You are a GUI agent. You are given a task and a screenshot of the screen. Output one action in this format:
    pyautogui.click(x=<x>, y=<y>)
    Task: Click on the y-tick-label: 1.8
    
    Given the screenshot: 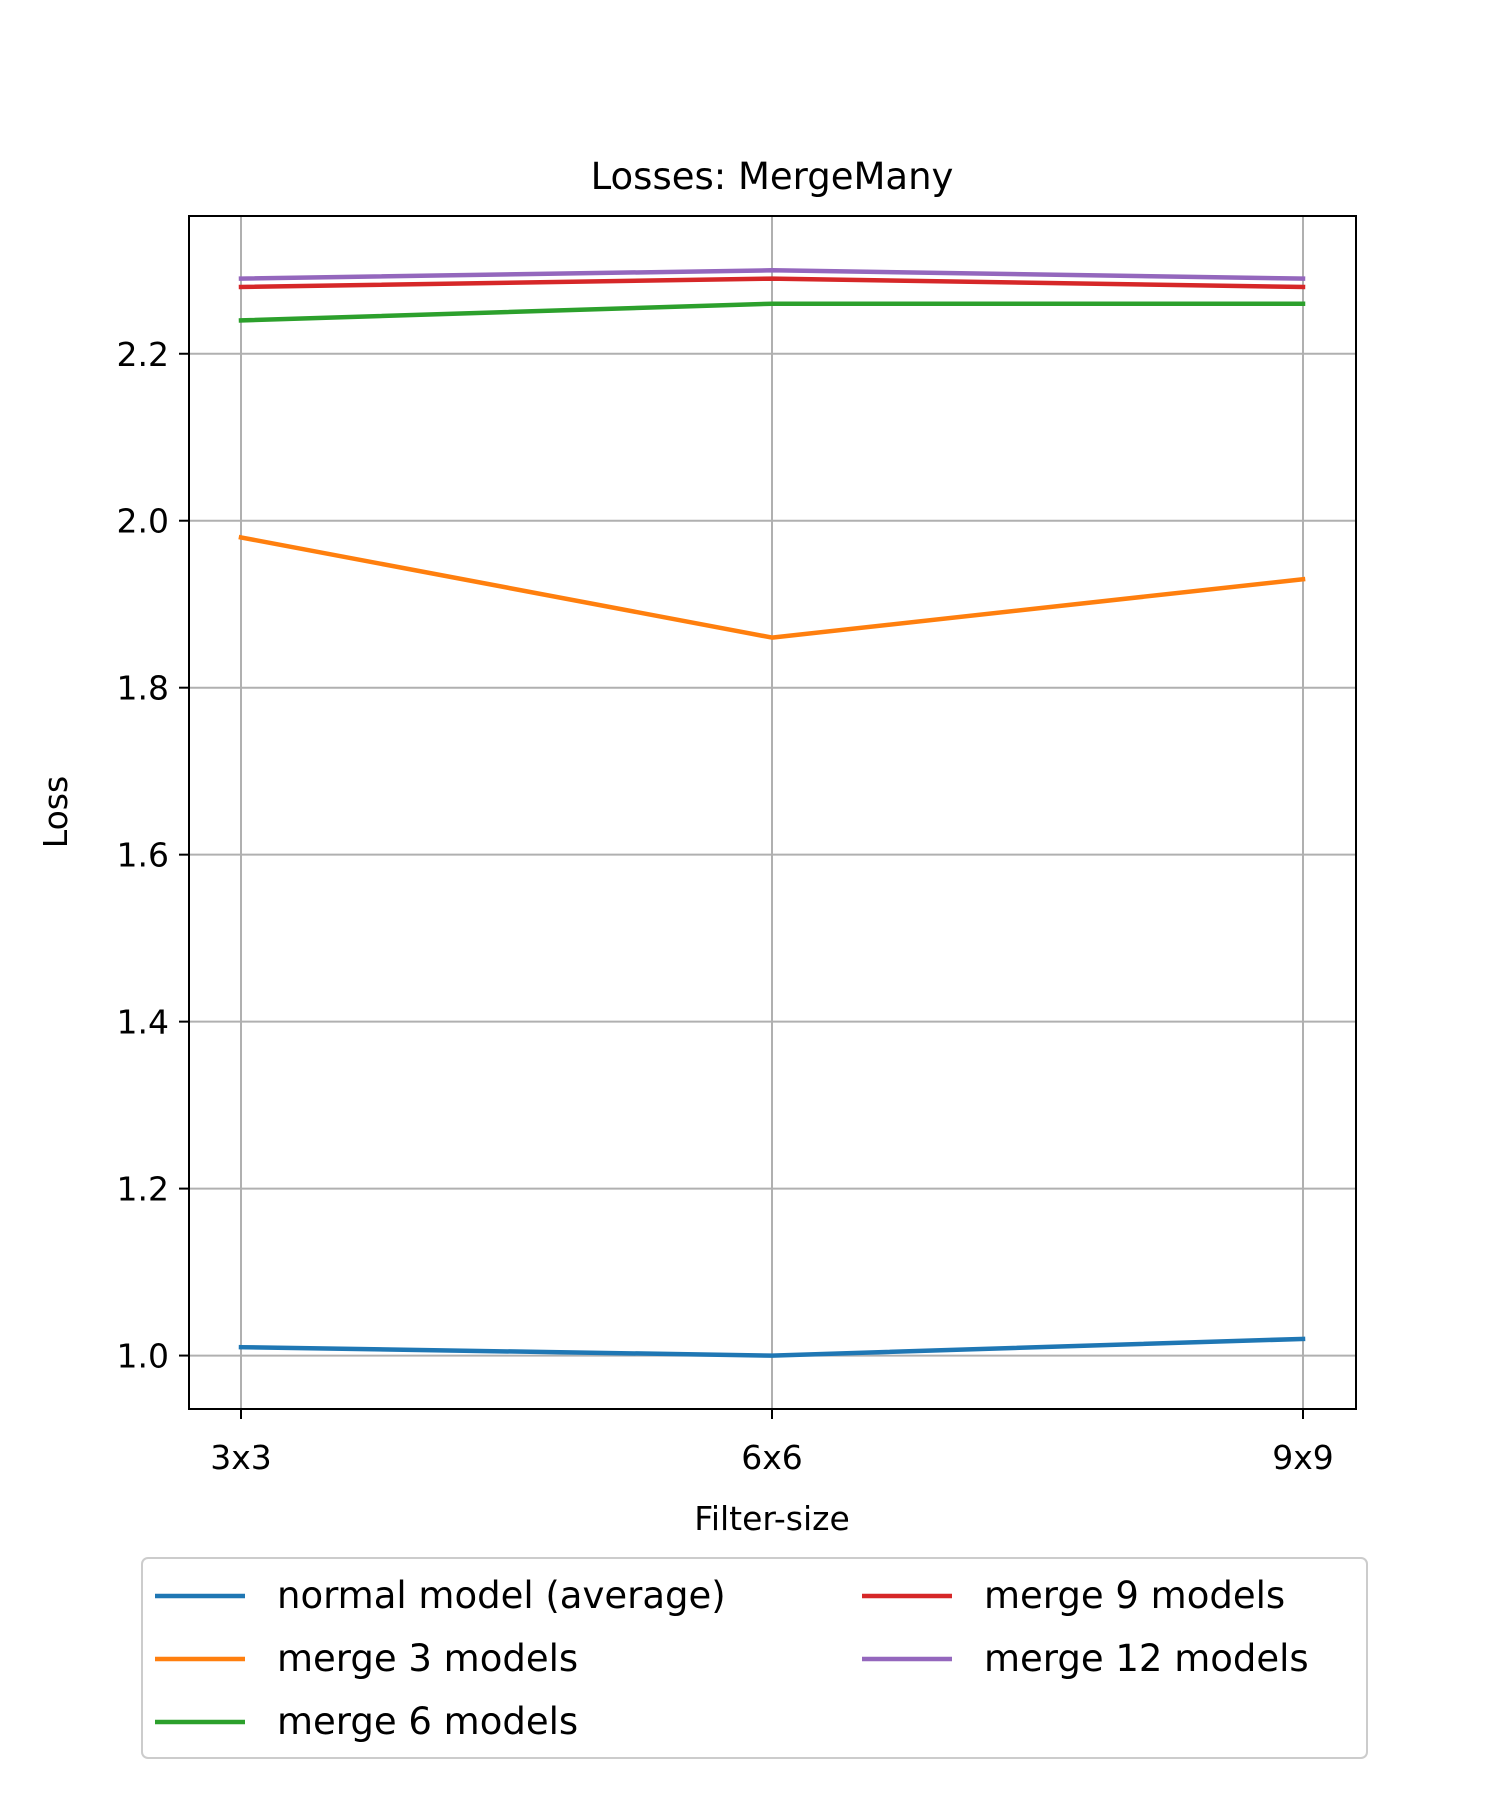 What is the action you would take?
    pyautogui.click(x=143, y=688)
    